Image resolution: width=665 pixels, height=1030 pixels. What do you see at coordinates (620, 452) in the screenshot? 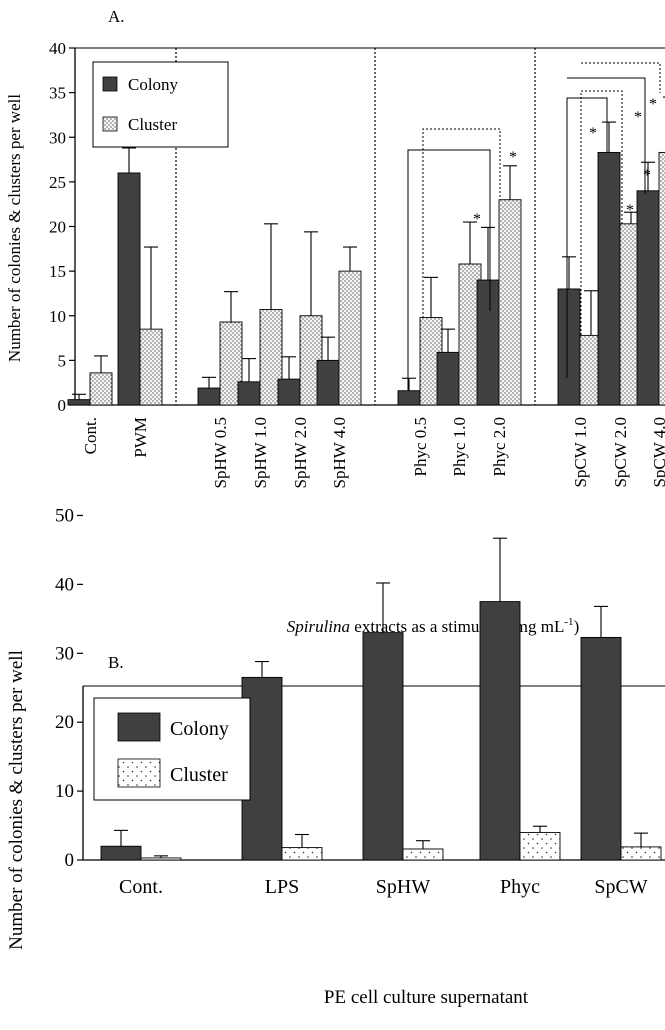
I see `category-label: SpCW 2.0` at bounding box center [620, 452].